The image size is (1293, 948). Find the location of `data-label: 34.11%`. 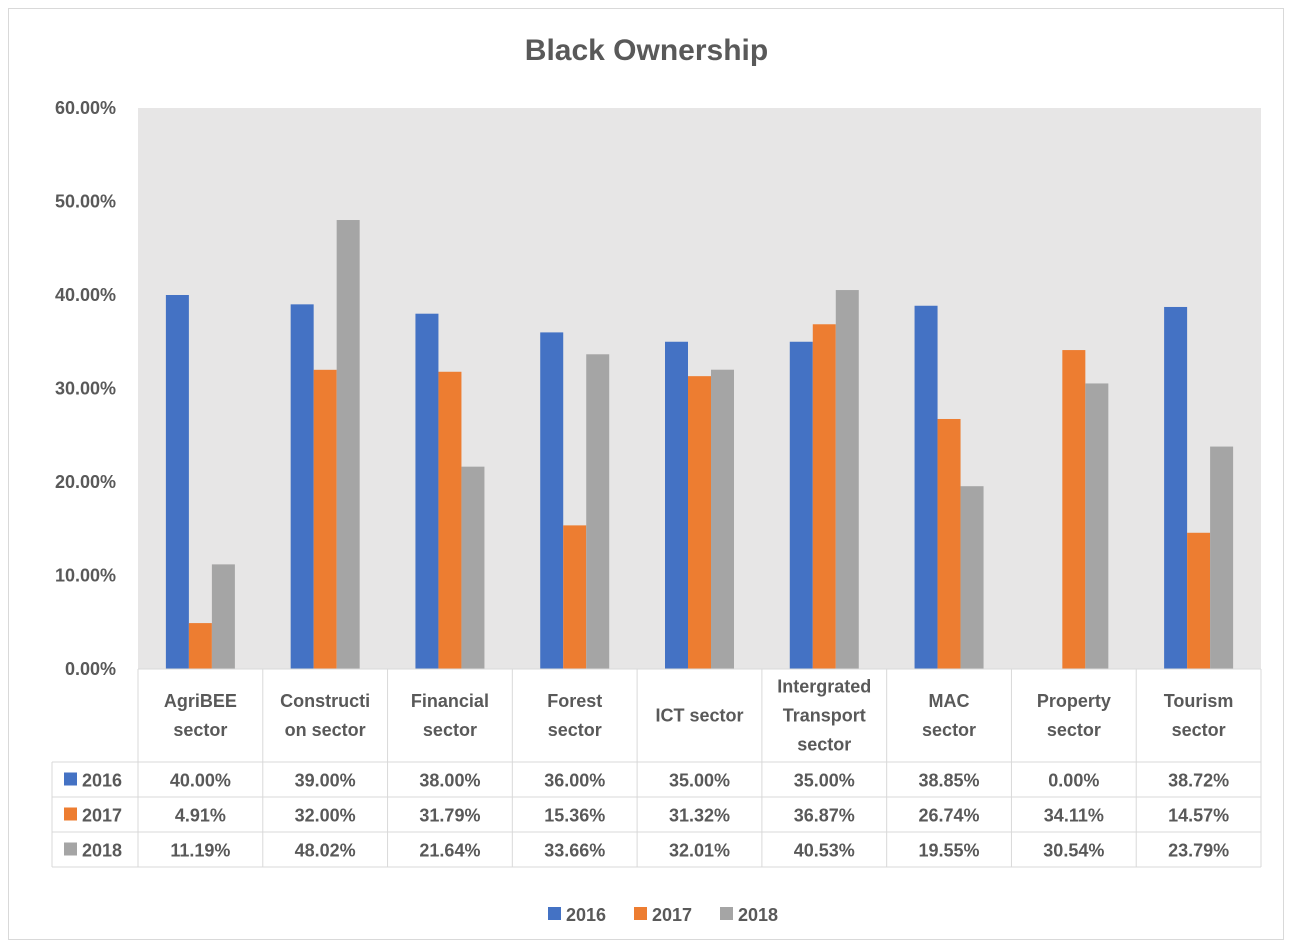

data-label: 34.11% is located at coordinates (1074, 816).